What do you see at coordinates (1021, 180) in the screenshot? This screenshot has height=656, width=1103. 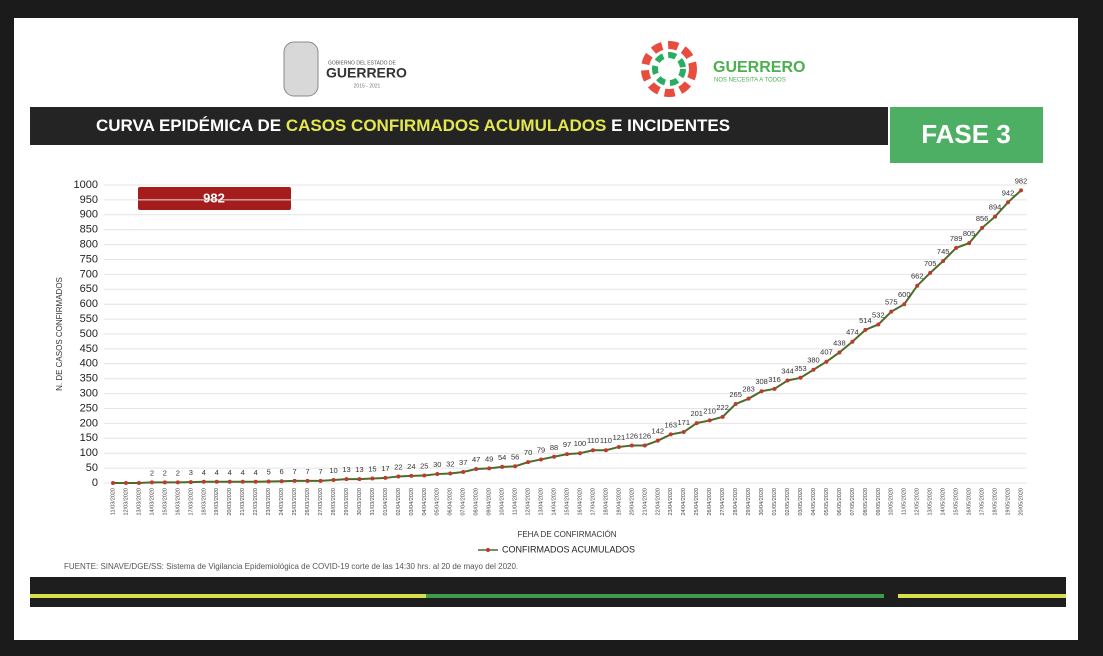 I see `value-label: 982` at bounding box center [1021, 180].